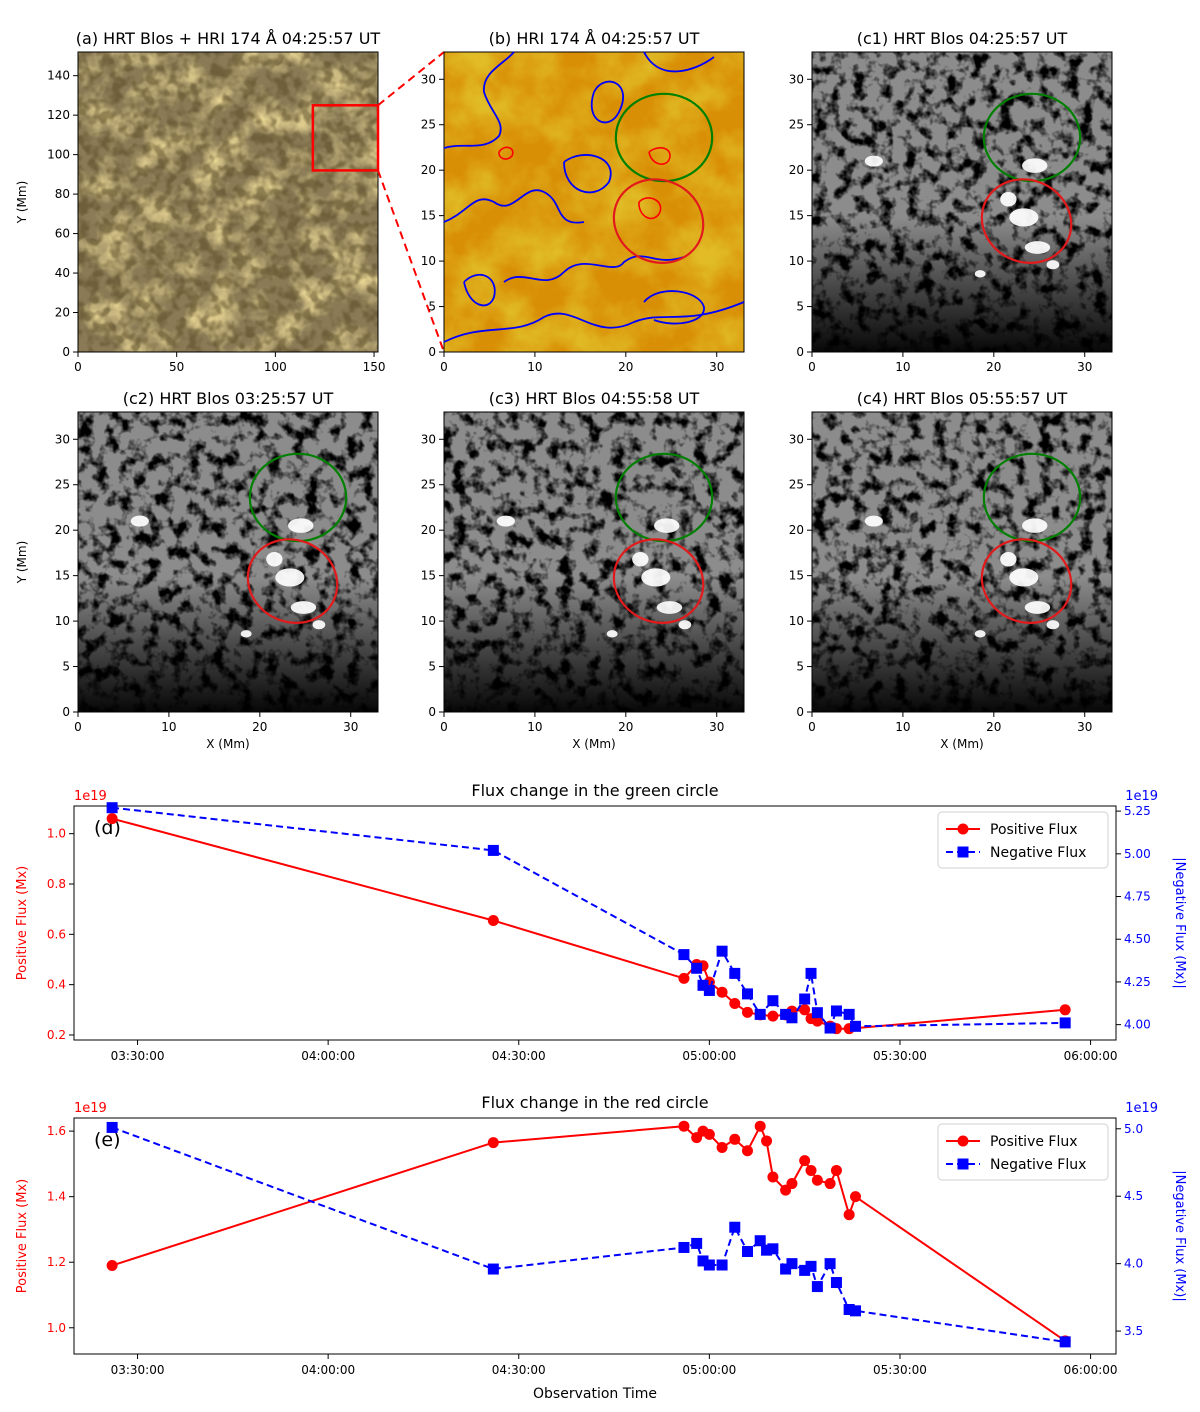 The width and height of the screenshot is (1200, 1412). What do you see at coordinates (1137, 854) in the screenshot?
I see `right-tick-label: 5.00` at bounding box center [1137, 854].